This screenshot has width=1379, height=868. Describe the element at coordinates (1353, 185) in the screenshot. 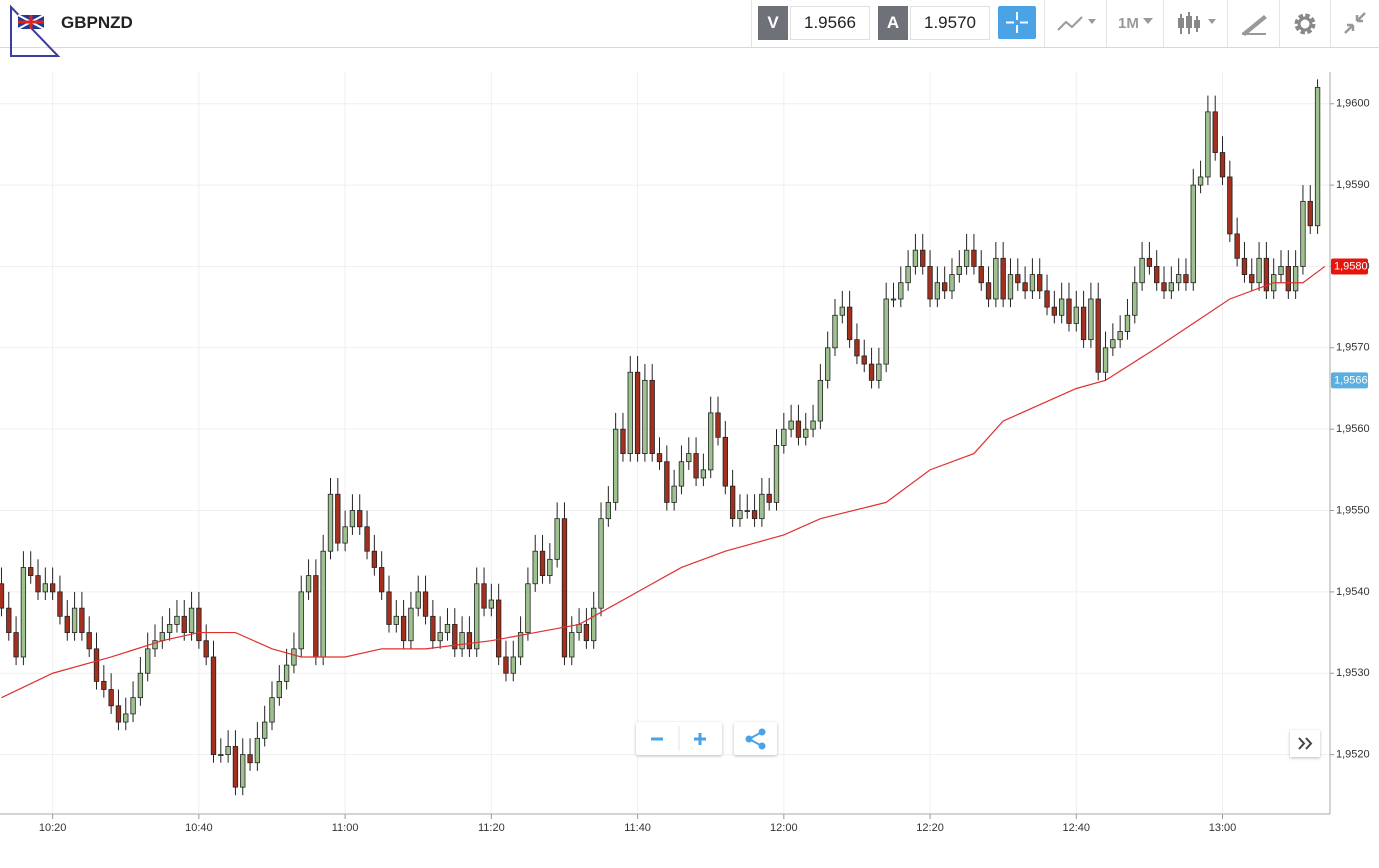

I see `y-tick-label: 1,9590` at that location.